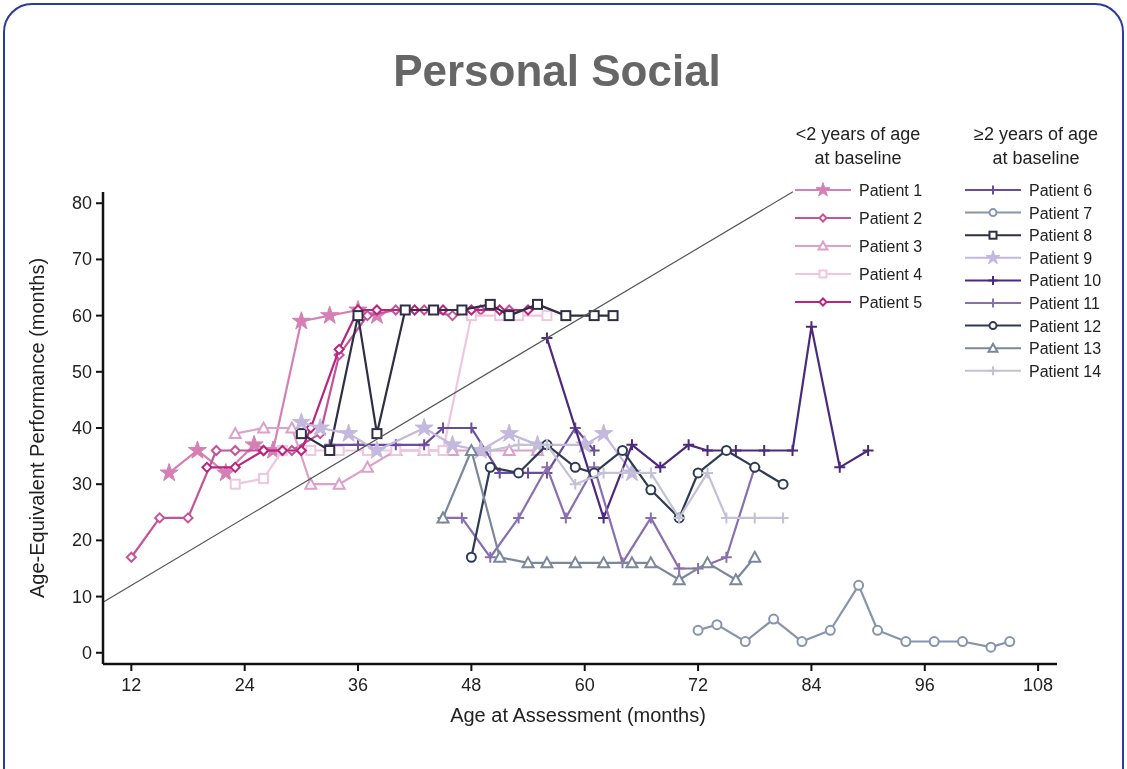  What do you see at coordinates (1061, 190) in the screenshot?
I see `legend-label: Patient 6` at bounding box center [1061, 190].